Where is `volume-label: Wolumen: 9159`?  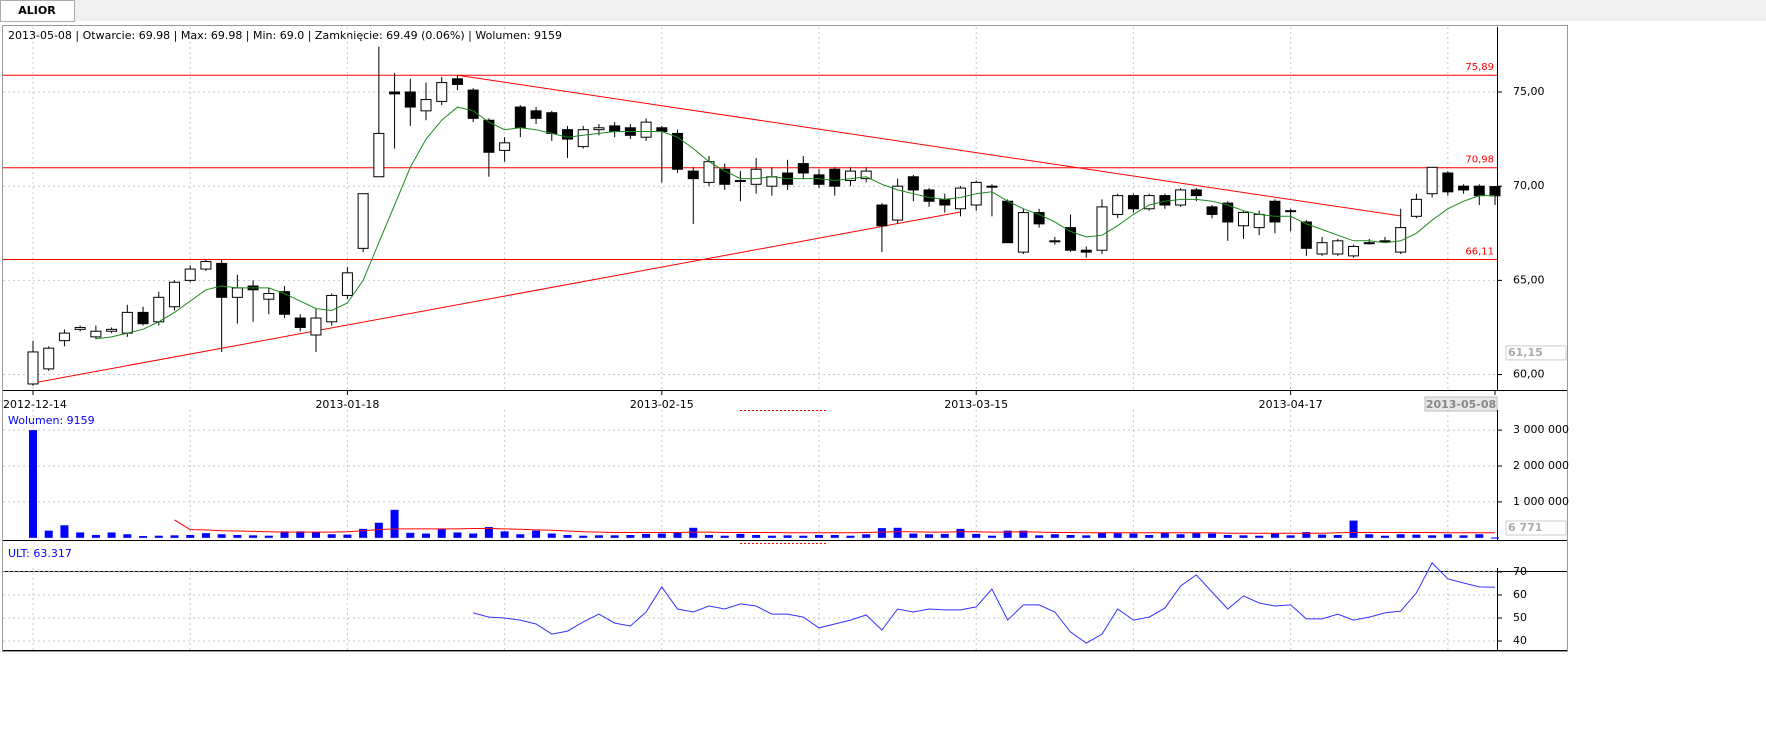 volume-label: Wolumen: 9159 is located at coordinates (51, 420).